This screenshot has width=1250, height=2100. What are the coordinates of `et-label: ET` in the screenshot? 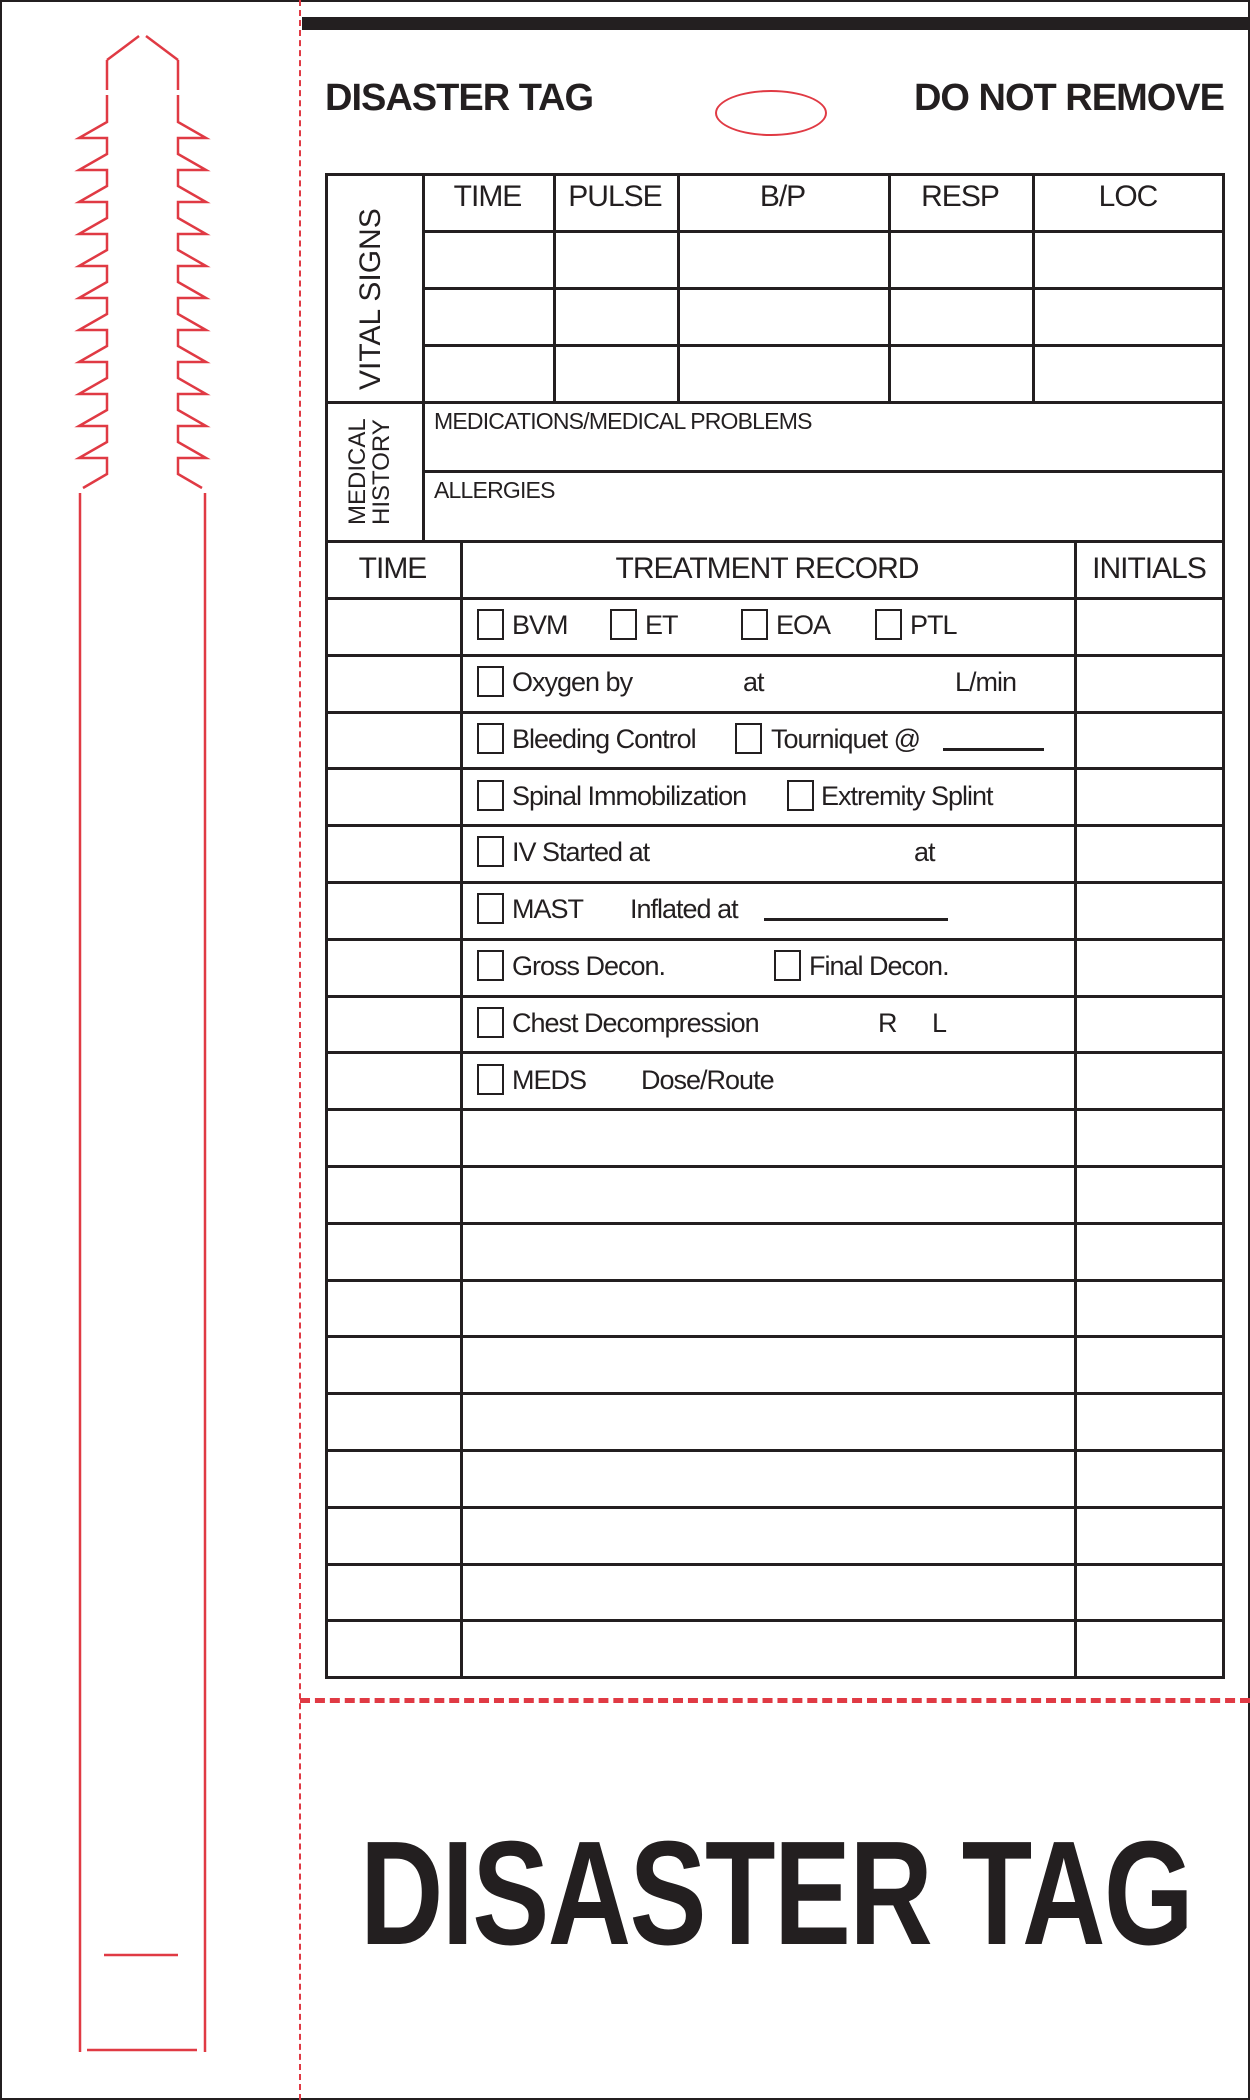 It's located at (662, 625).